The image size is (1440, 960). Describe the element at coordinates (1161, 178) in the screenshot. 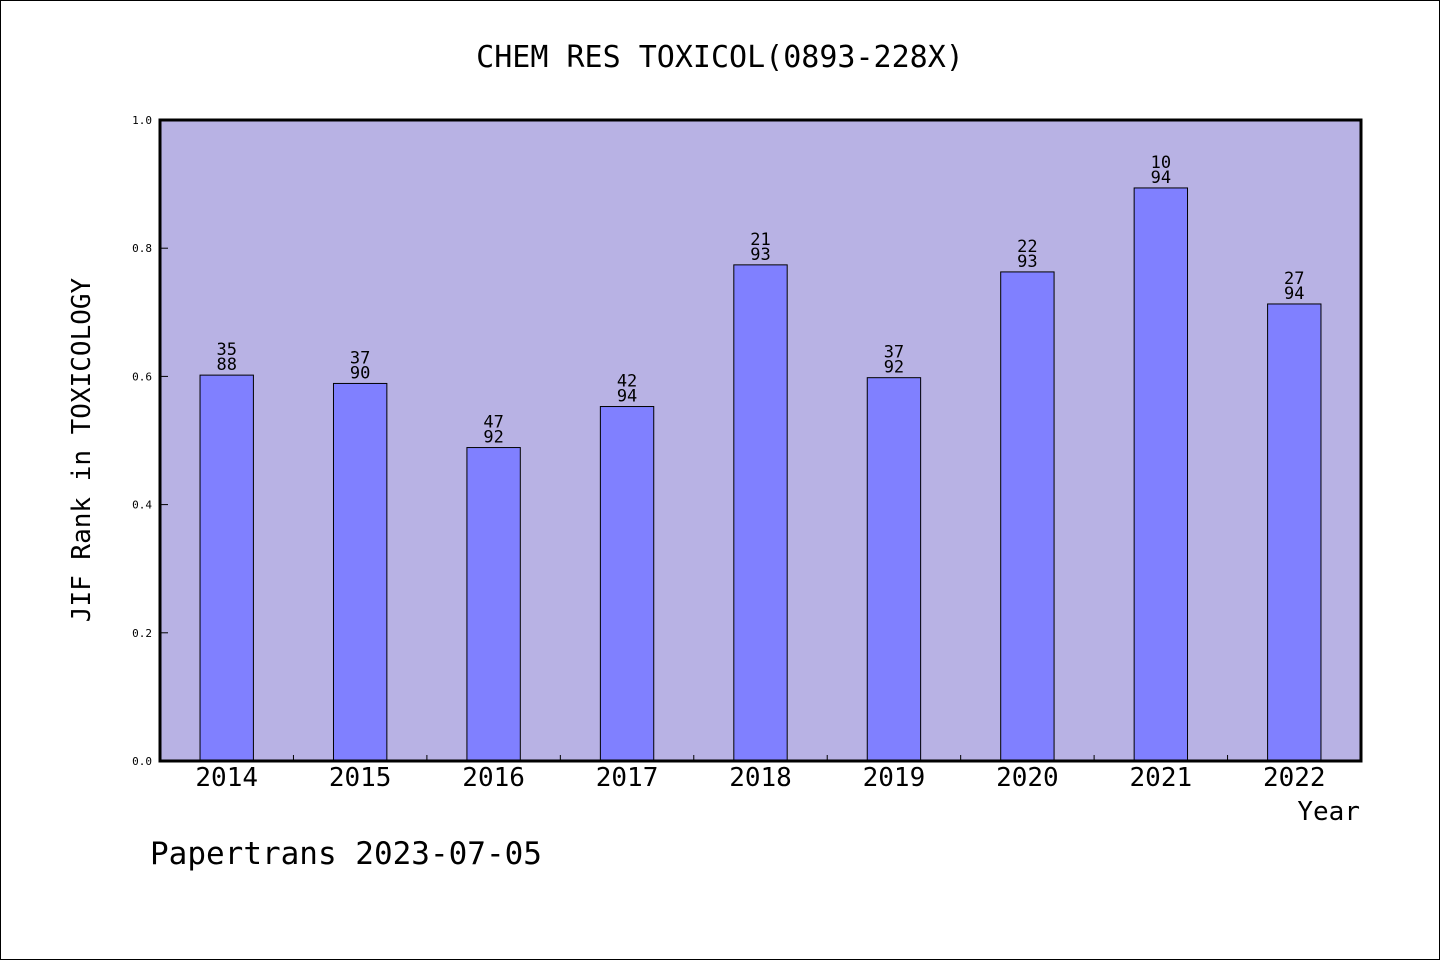

I see `data-label-bottom-2021: 94` at that location.